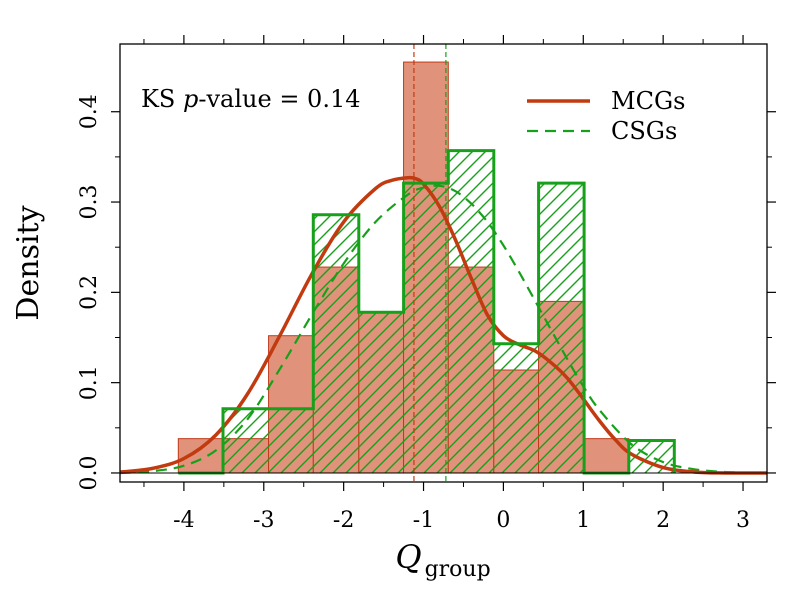 The image size is (789, 596). I want to click on x-tick-label: -3, so click(263, 520).